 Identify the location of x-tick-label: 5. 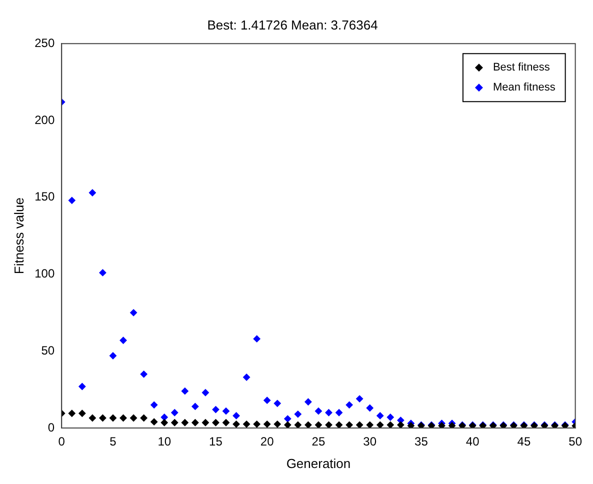
(113, 441).